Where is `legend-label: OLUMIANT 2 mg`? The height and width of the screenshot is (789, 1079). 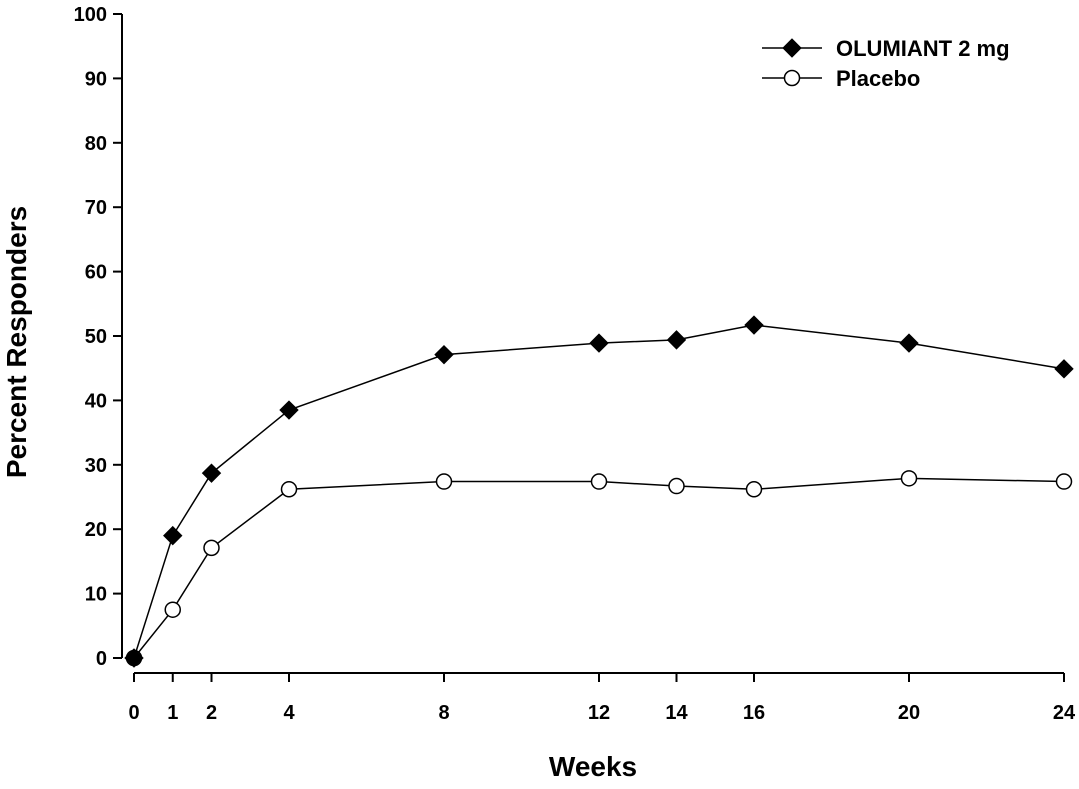
legend-label: OLUMIANT 2 mg is located at coordinates (923, 48).